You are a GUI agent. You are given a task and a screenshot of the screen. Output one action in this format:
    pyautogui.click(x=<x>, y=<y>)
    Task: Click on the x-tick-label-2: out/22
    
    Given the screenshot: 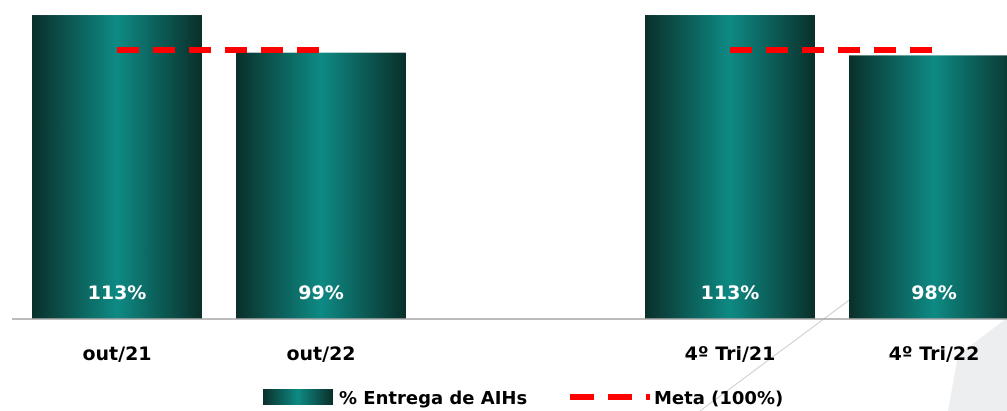 What is the action you would take?
    pyautogui.click(x=320, y=354)
    